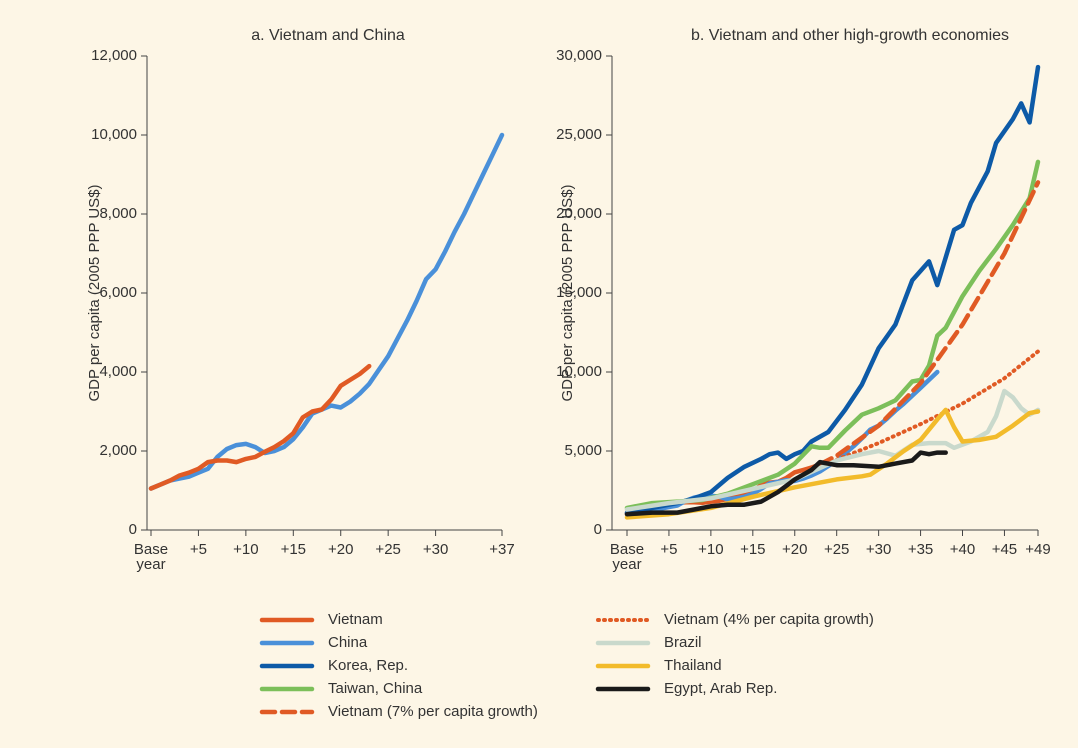 The height and width of the screenshot is (748, 1078). I want to click on x-tick-label: +35, so click(921, 549).